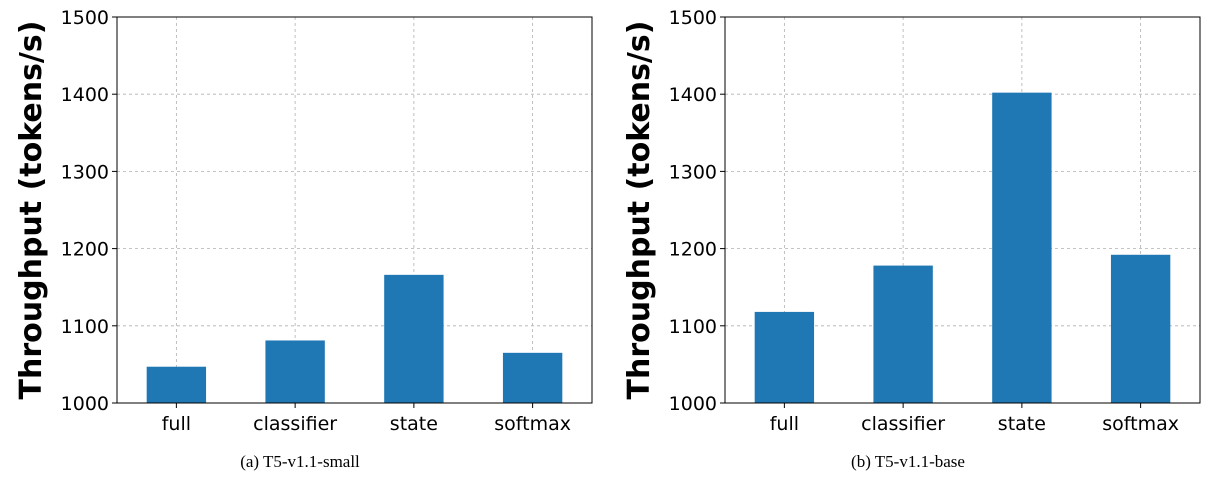 This screenshot has width=1215, height=487. What do you see at coordinates (300, 461) in the screenshot?
I see `caption-left: (a) T5-v1.1-small` at bounding box center [300, 461].